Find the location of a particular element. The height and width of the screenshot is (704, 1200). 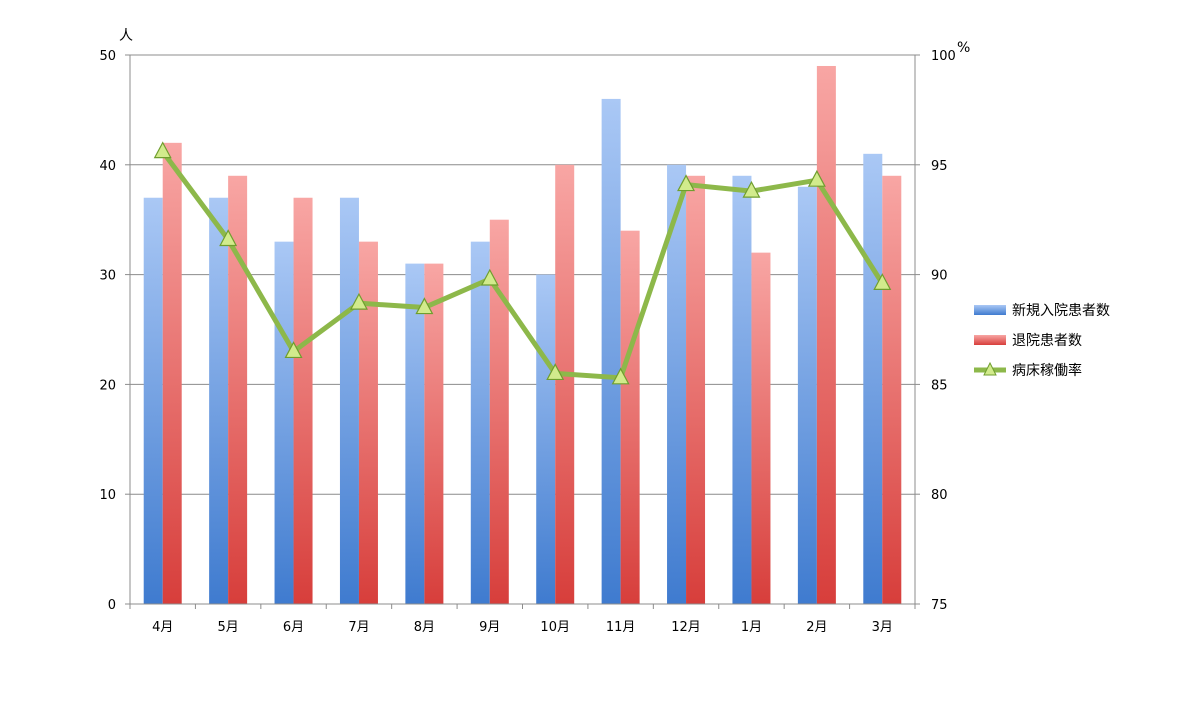

x-tick-label: 8月 is located at coordinates (424, 627).